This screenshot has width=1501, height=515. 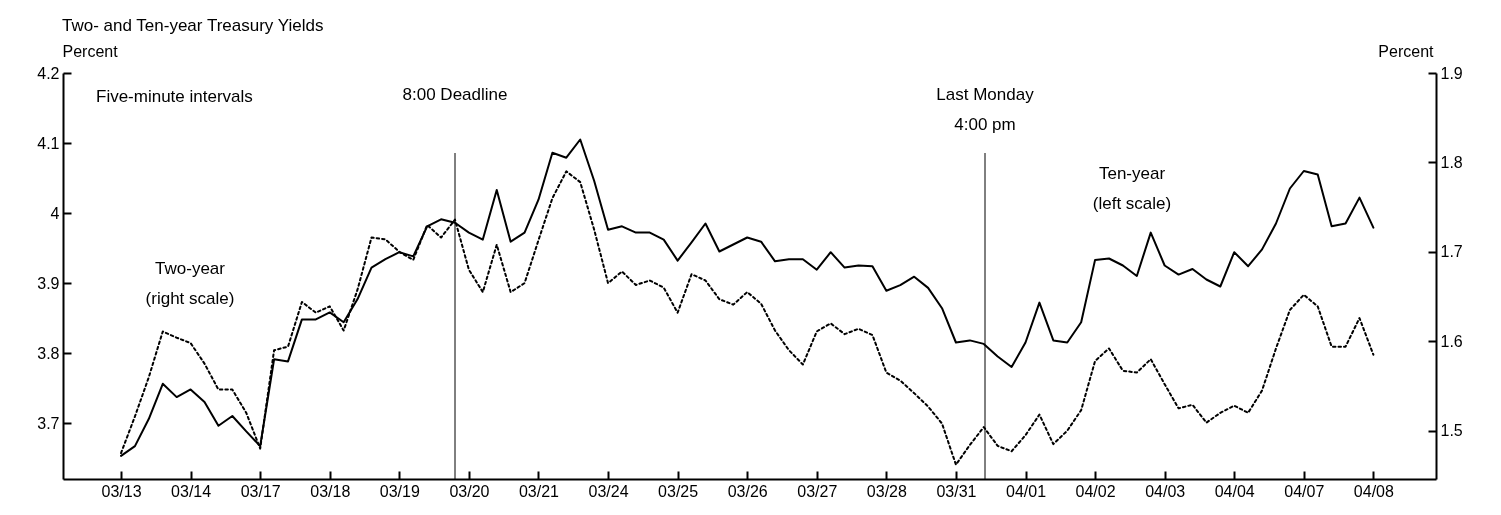 I want to click on y2-tick-label: 1.7, so click(x=1451, y=252).